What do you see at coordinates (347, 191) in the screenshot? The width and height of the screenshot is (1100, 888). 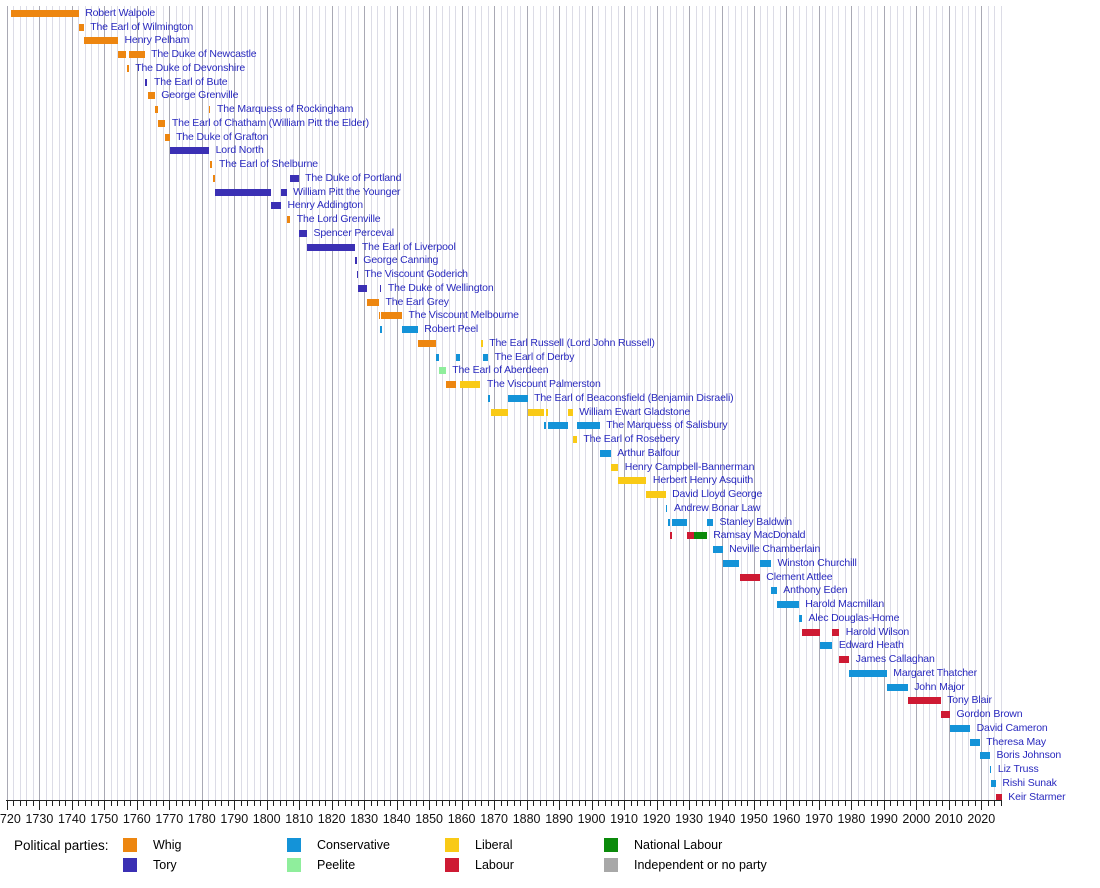 I see `pm-label: William Pitt the Younger` at bounding box center [347, 191].